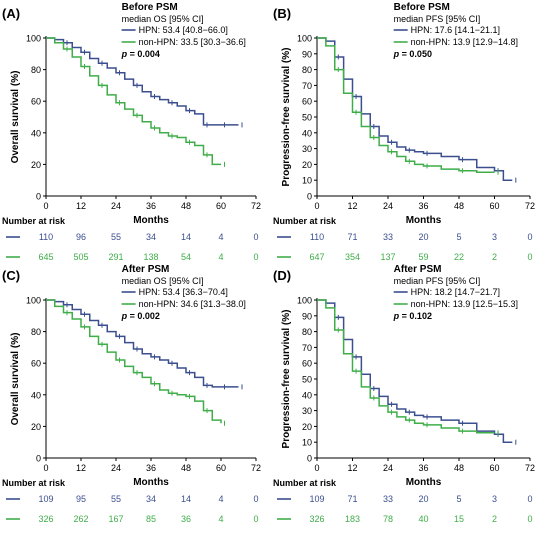 This screenshot has height=539, width=550. What do you see at coordinates (124, 316) in the screenshot?
I see `p-value-symbol: p` at bounding box center [124, 316].